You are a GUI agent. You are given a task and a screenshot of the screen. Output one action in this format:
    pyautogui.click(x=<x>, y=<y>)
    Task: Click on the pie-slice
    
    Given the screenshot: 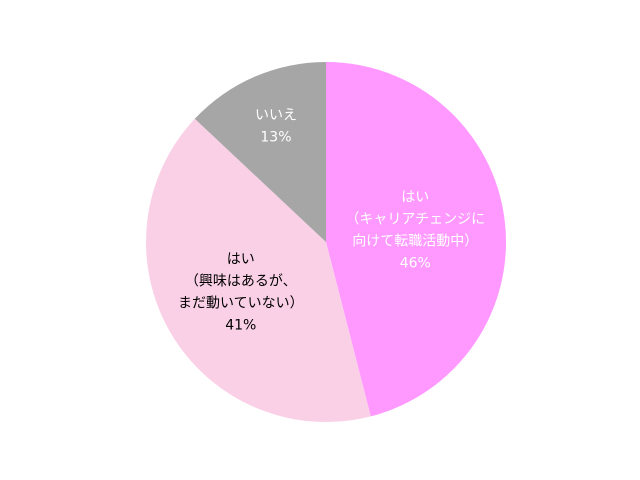 What is the action you would take?
    pyautogui.click(x=260, y=152)
    